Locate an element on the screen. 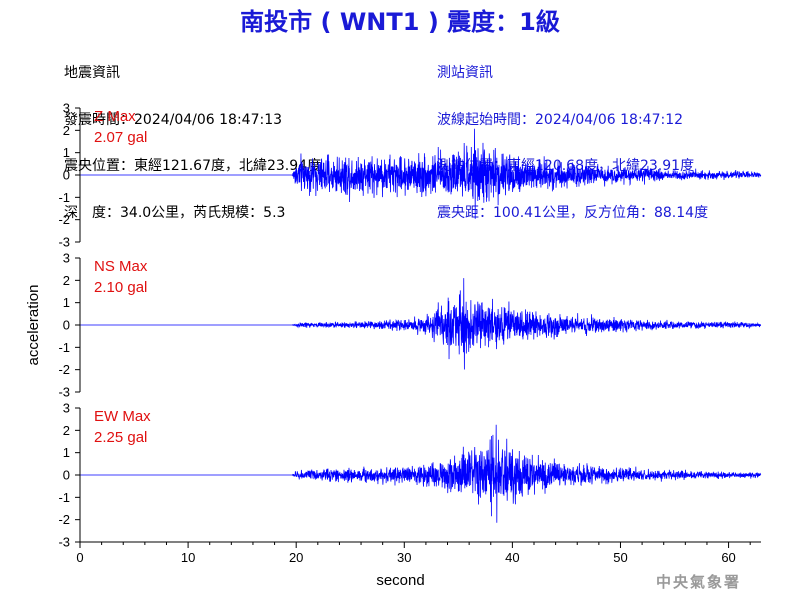 The image size is (800, 600). max-label-z: Z Max is located at coordinates (115, 116).